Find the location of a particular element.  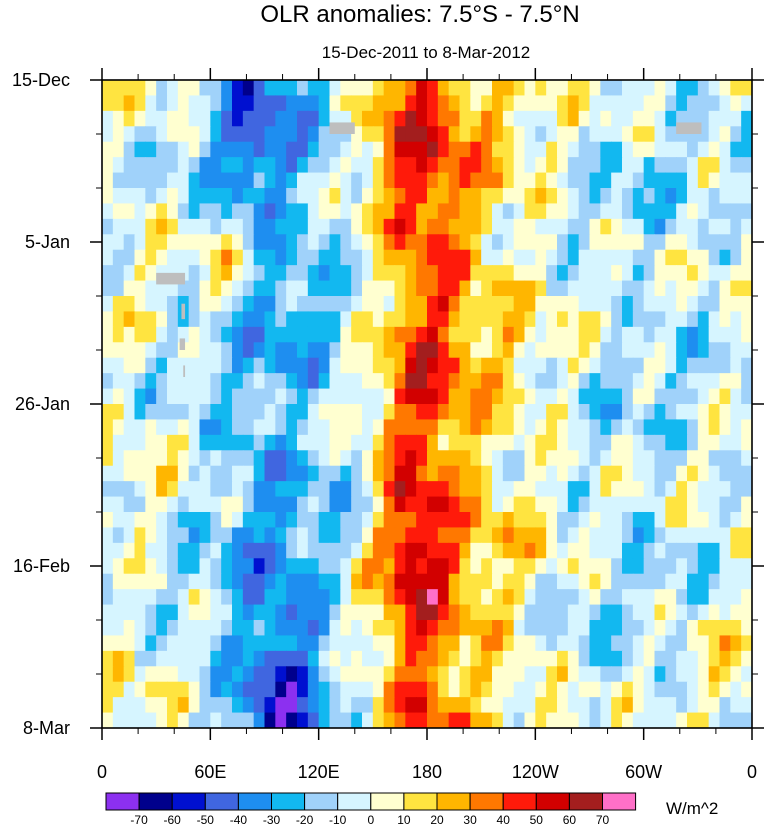

y-tick-label: 16-Feb is located at coordinates (41, 566).